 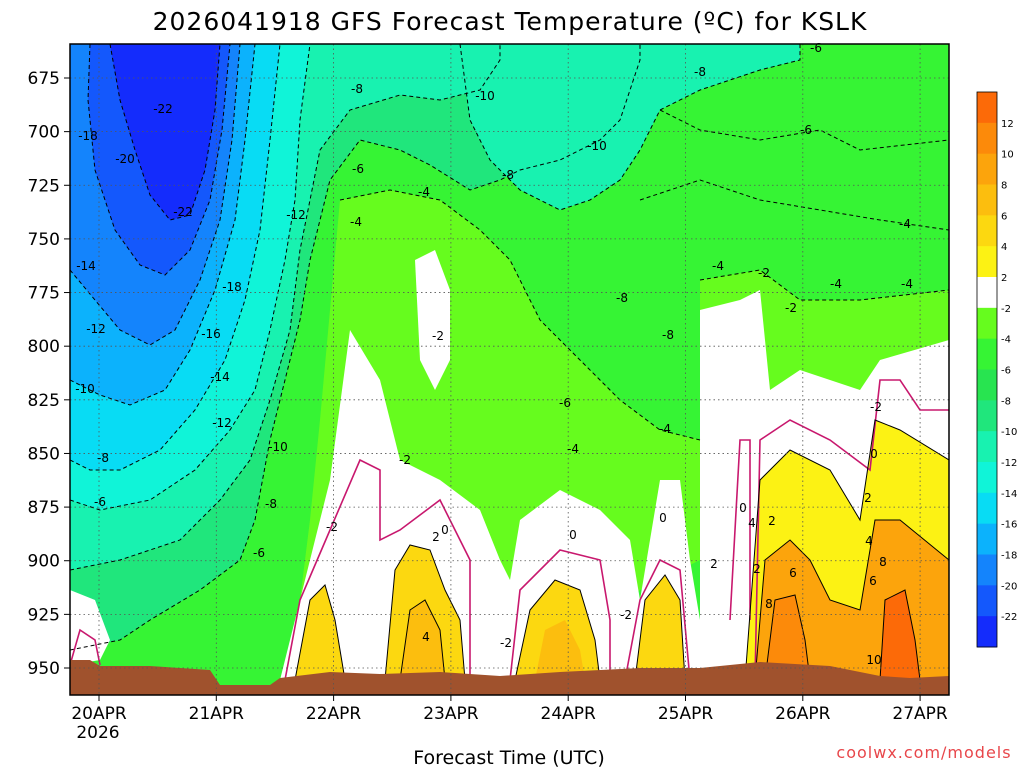 I want to click on field-zero-pocket, so click(x=432, y=320).